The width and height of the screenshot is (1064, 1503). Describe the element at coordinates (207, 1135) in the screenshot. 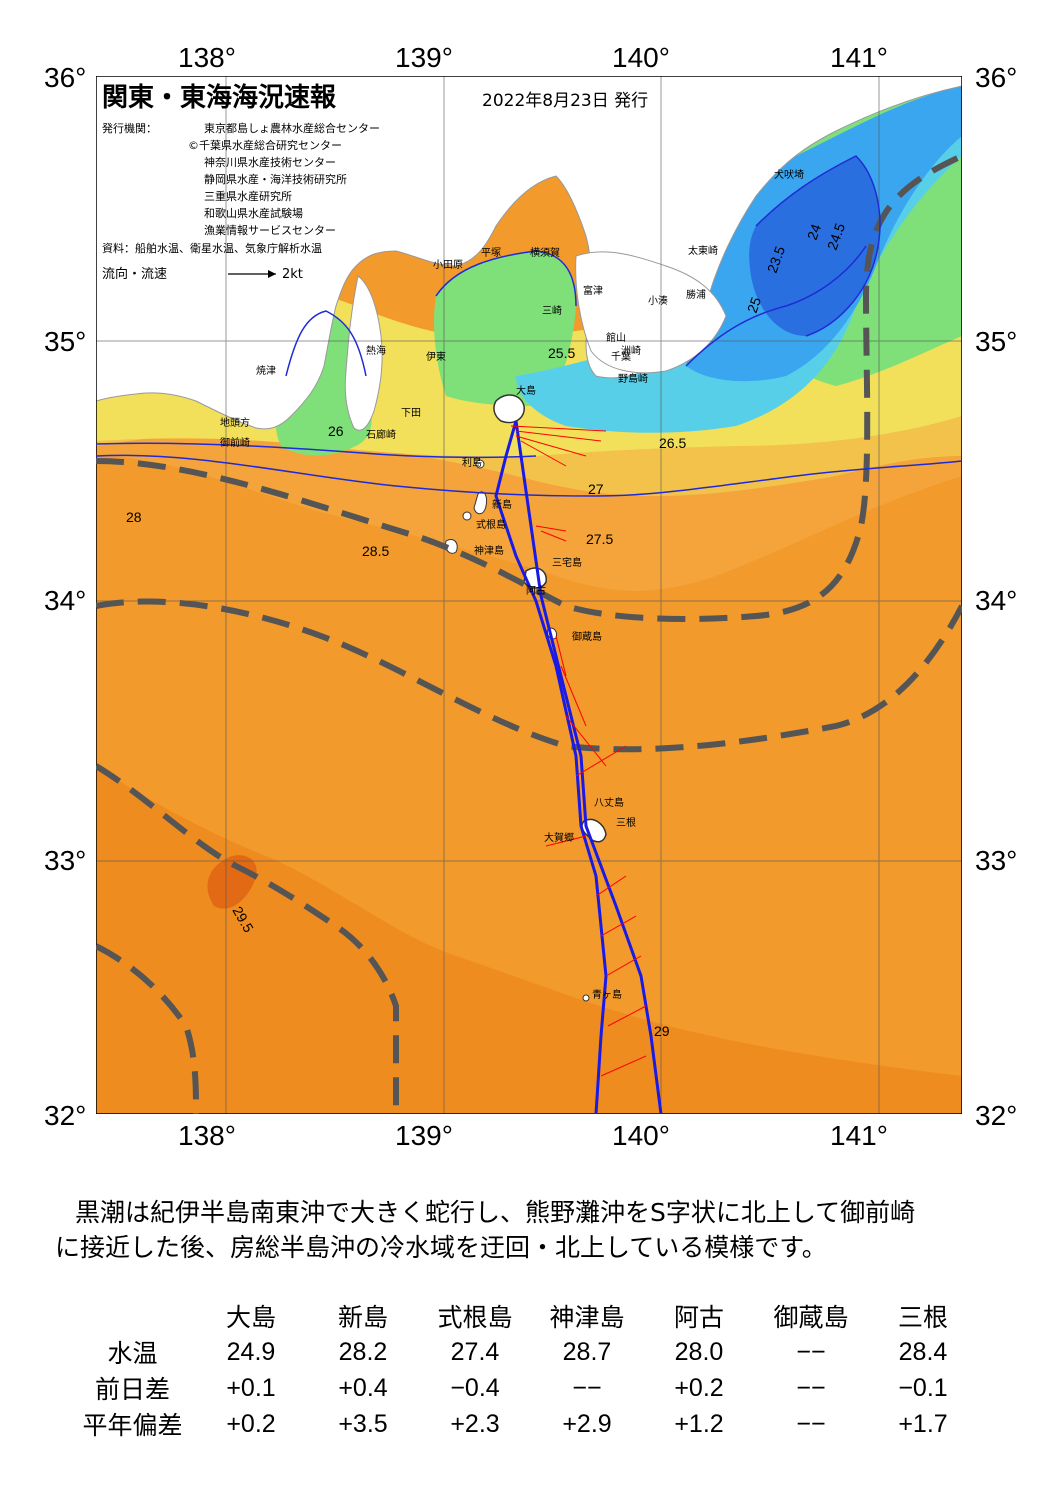

I see `lon-label-138-bottom: 138°` at that location.